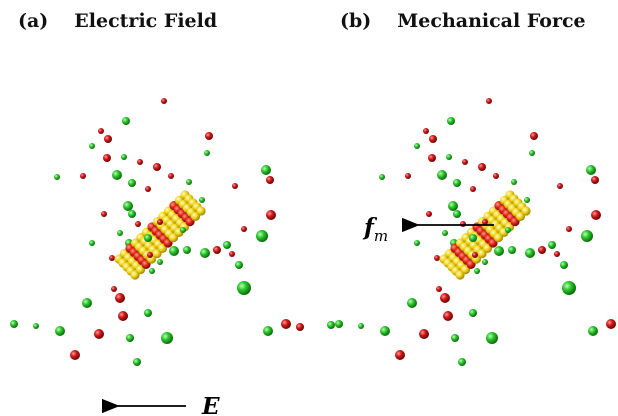 The image size is (618, 416). What do you see at coordinates (356, 21) in the screenshot?
I see `panel-b-tag: (b)` at bounding box center [356, 21].